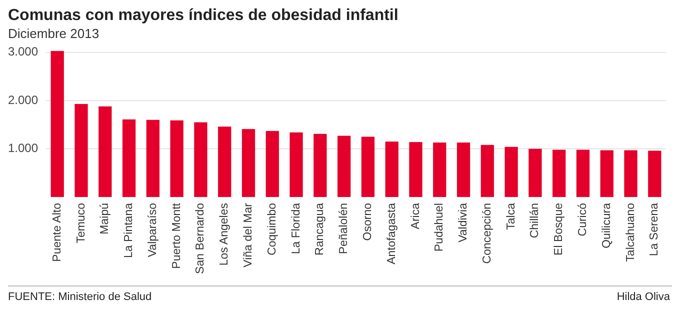  Describe the element at coordinates (80, 297) in the screenshot. I see `source-note: FUENTE: Ministerio de Salud` at that location.